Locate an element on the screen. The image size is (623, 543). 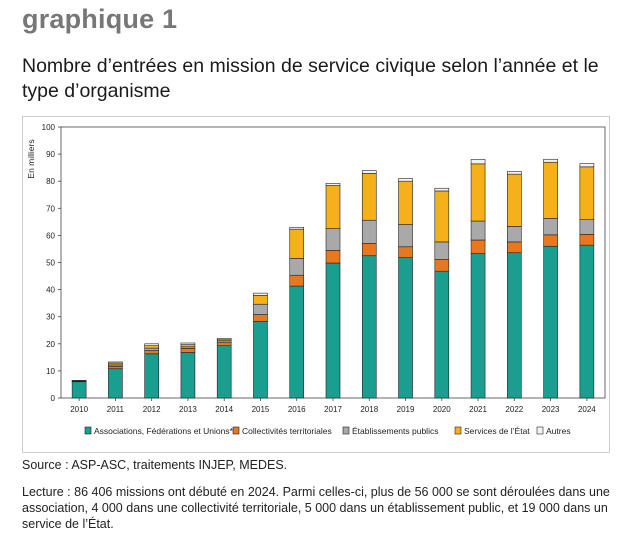
y-tick-label: 40 is located at coordinates (50, 290).